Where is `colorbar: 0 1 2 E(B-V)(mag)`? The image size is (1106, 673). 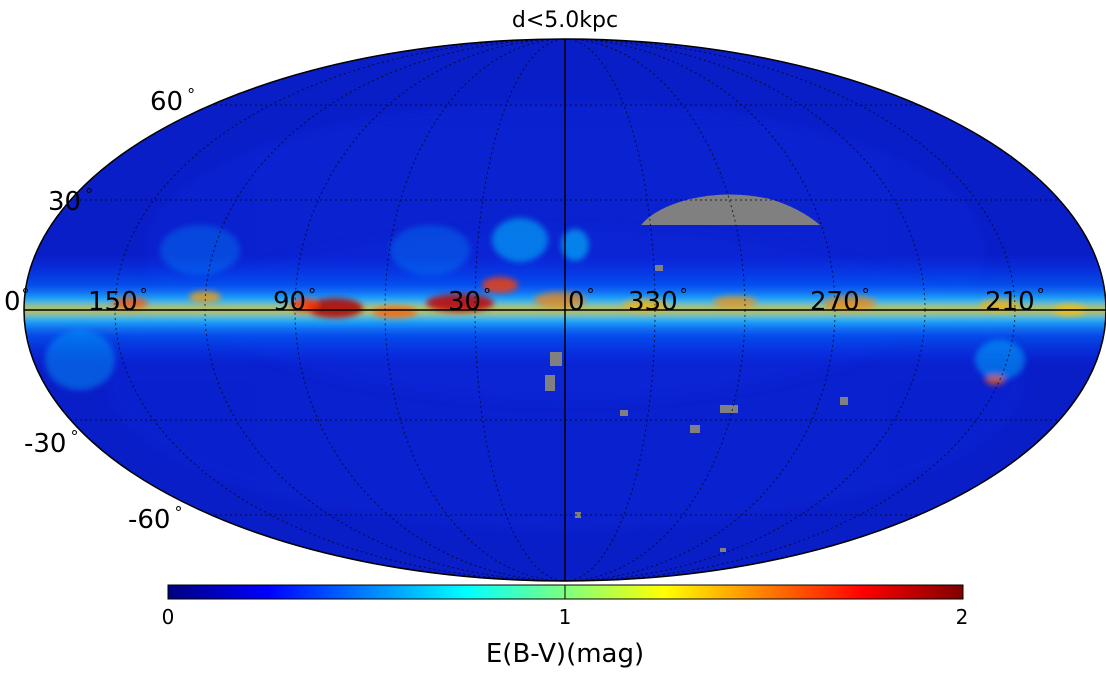
colorbar: 0 1 2 E(B-V)(mag) is located at coordinates (565, 626).